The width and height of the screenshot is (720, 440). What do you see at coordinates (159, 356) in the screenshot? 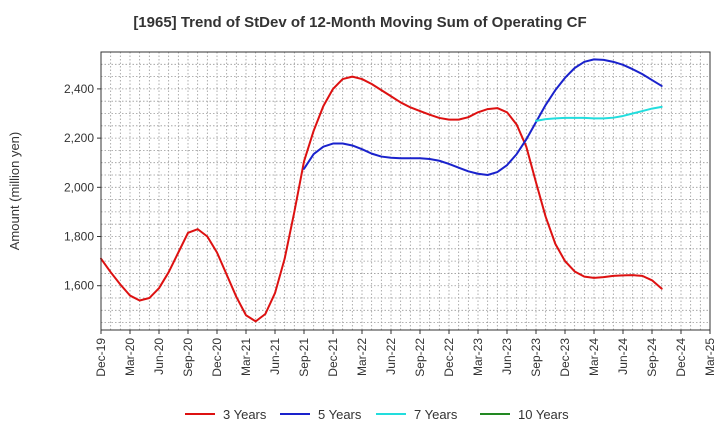
I see `x-tick-label: Jun-20` at bounding box center [159, 356].